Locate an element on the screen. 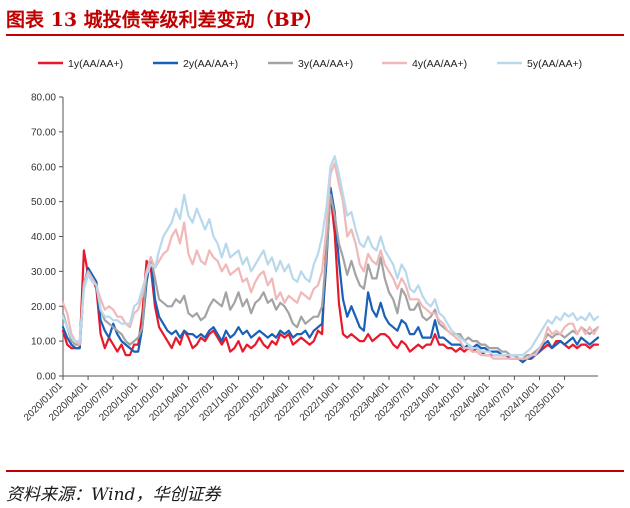 The image size is (630, 508). legend-label: 3y(AA/AA+) is located at coordinates (325, 64).